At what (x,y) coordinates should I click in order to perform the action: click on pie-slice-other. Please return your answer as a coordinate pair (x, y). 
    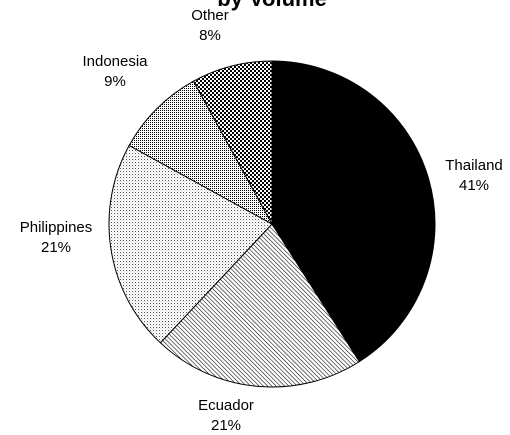
    Looking at the image, I should click on (232, 142).